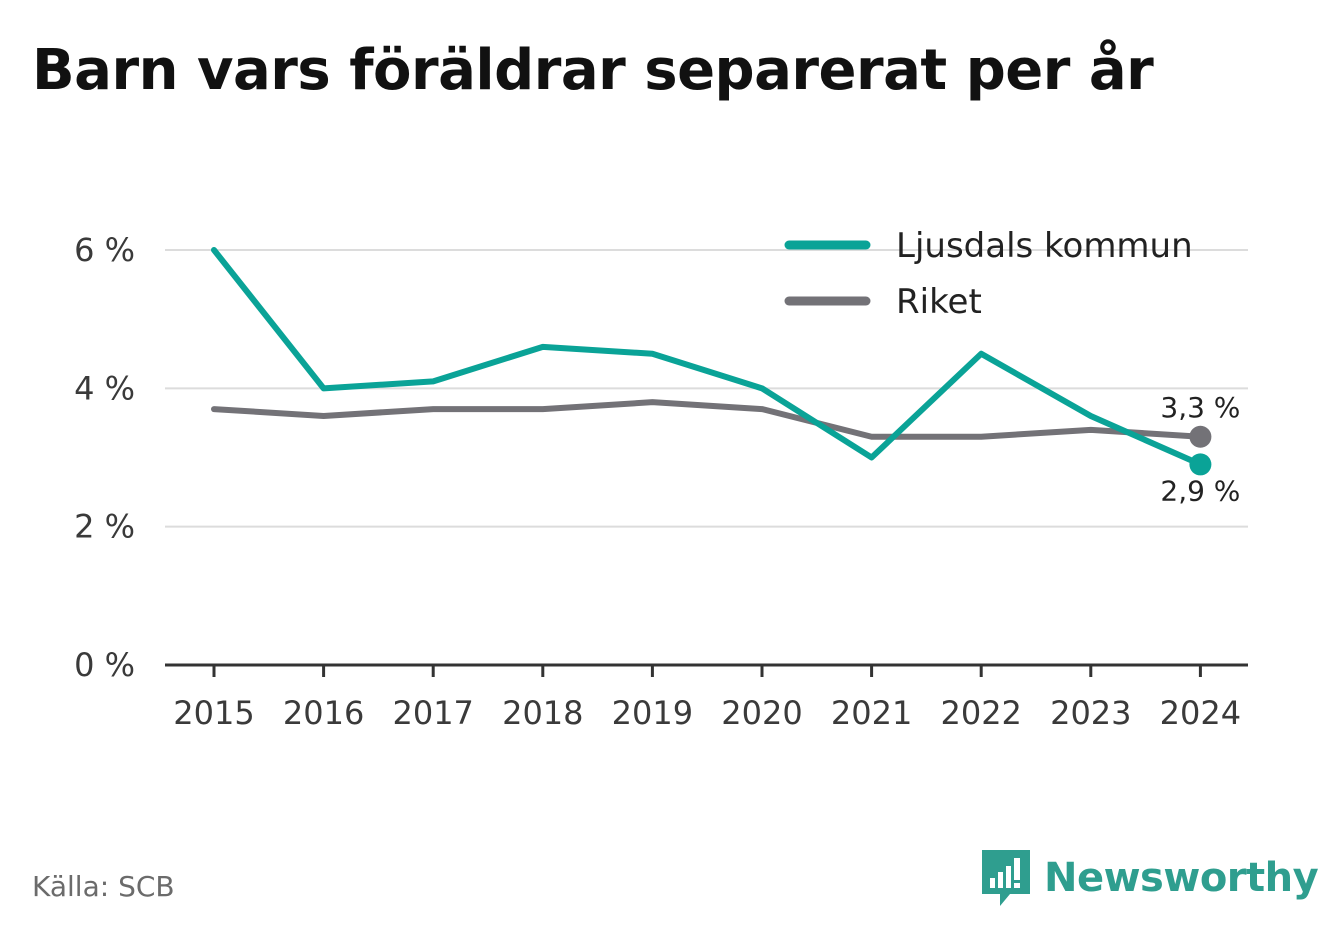 The image size is (1322, 939). Describe the element at coordinates (103, 886) in the screenshot. I see `source-note: Källa: SCB` at that location.